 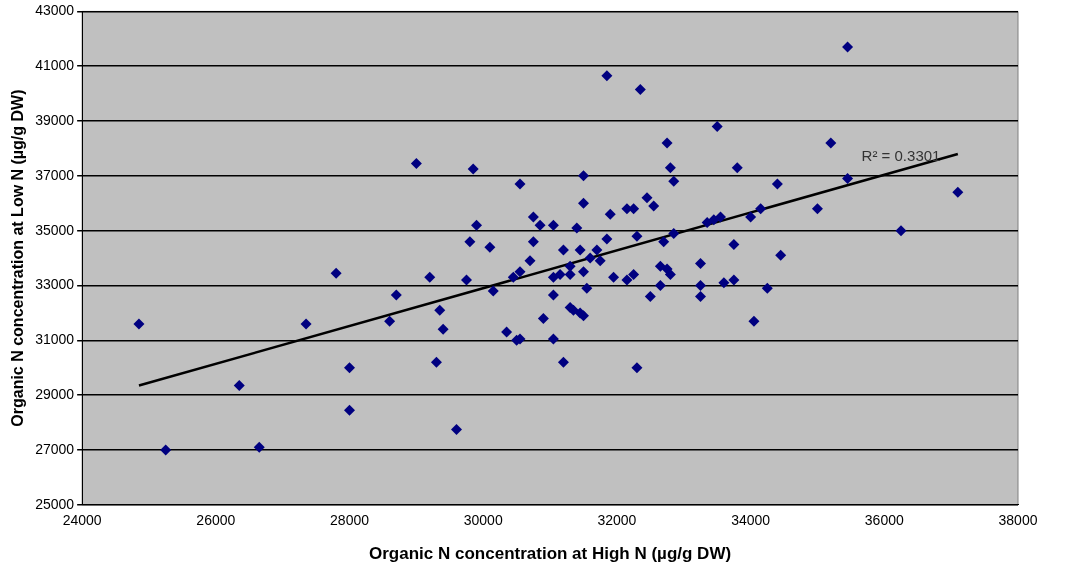 What do you see at coordinates (55, 174) in the screenshot?
I see `y-tick-label: 37000` at bounding box center [55, 174].